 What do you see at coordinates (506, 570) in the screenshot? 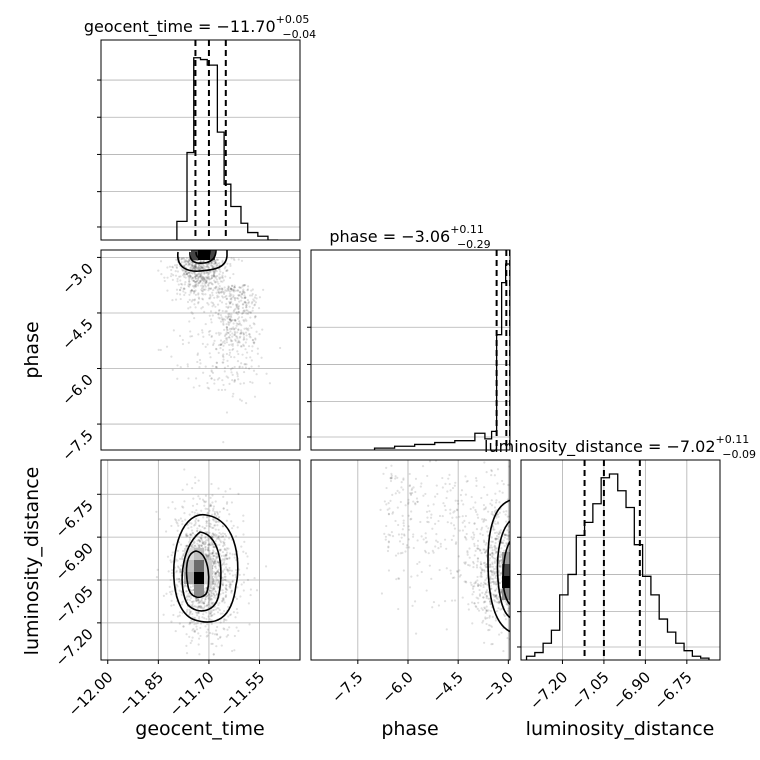
I see `density-cell` at bounding box center [506, 570].